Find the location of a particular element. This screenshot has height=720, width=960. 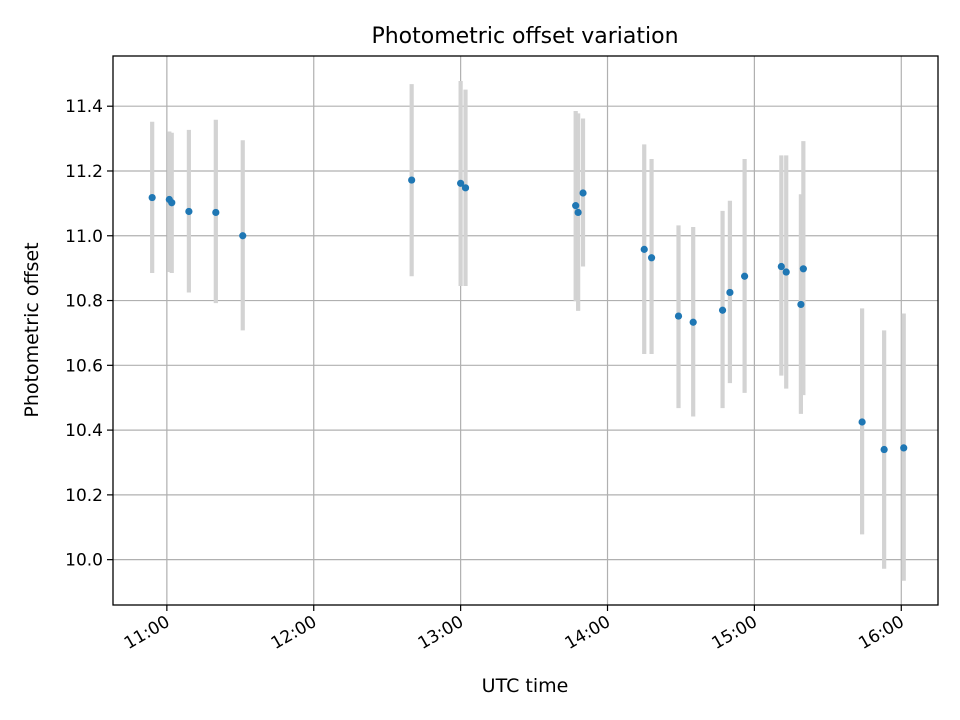

y-tick-label: 10.6 is located at coordinates (84, 366).